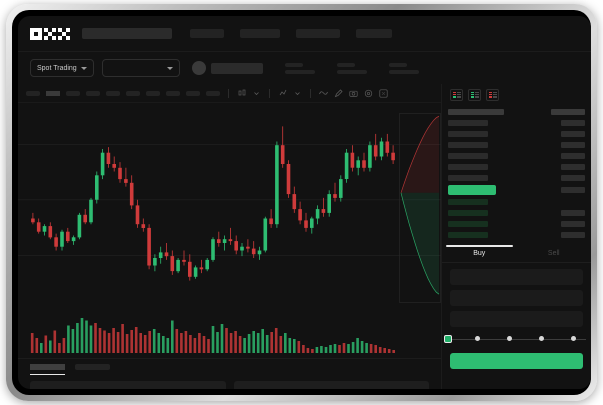 The width and height of the screenshot is (603, 405). I want to click on trading-mode-dropdown: Spot Trading, so click(62, 68).